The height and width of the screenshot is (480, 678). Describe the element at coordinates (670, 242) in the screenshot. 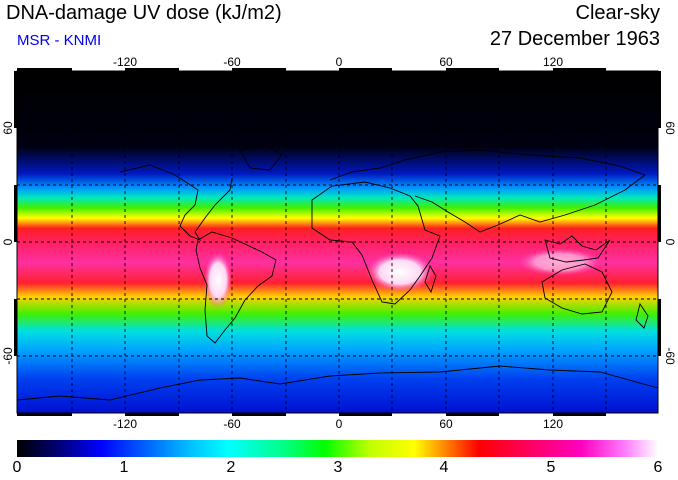

I see `lat-label-right: 0` at that location.